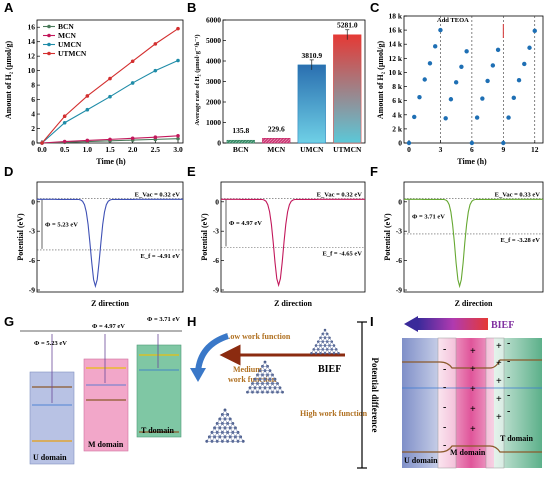  I want to click on b-category-label-umcn: UMCN, so click(312, 149).